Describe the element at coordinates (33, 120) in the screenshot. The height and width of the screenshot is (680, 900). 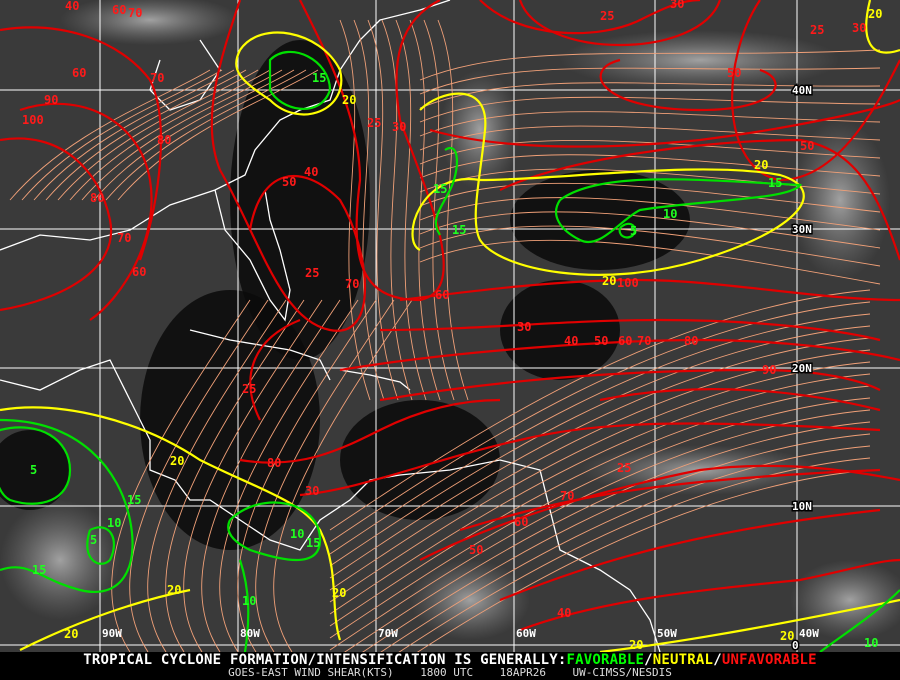
I see `contour-label-unfavorable: 100` at that location.